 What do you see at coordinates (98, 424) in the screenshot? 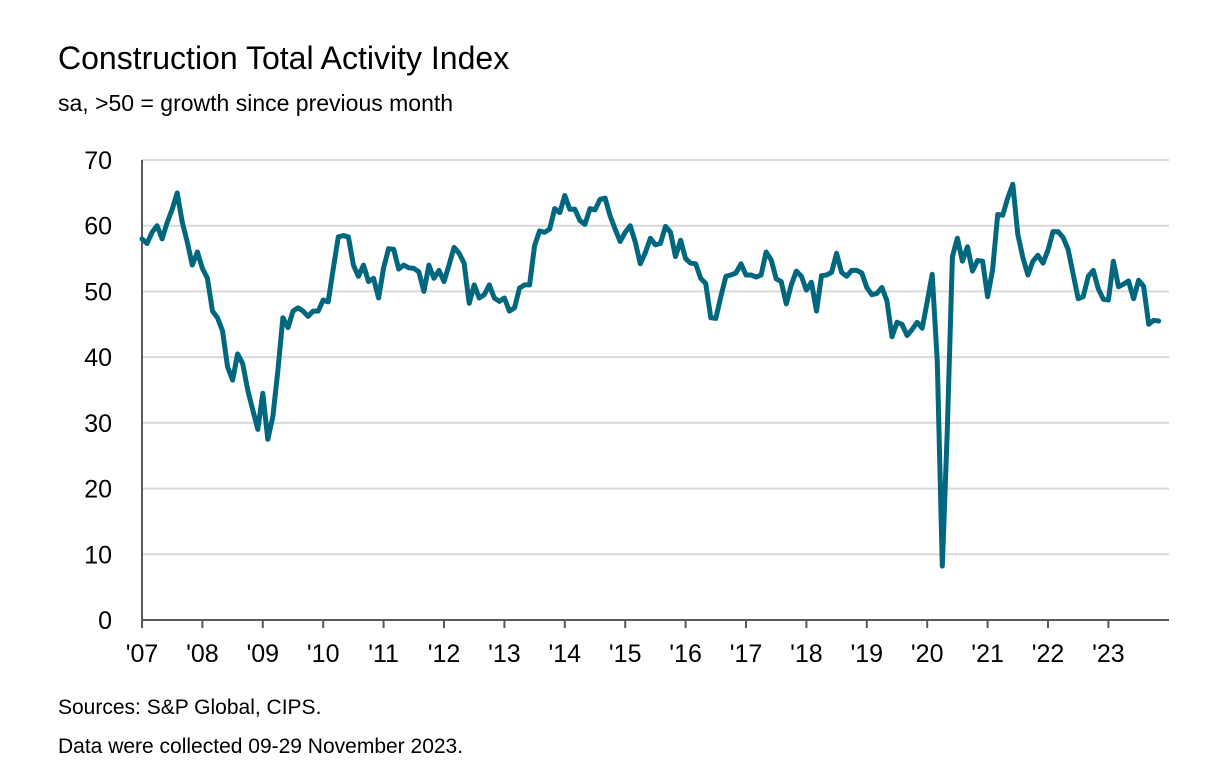
I see `y-tick-label: 30` at bounding box center [98, 424].